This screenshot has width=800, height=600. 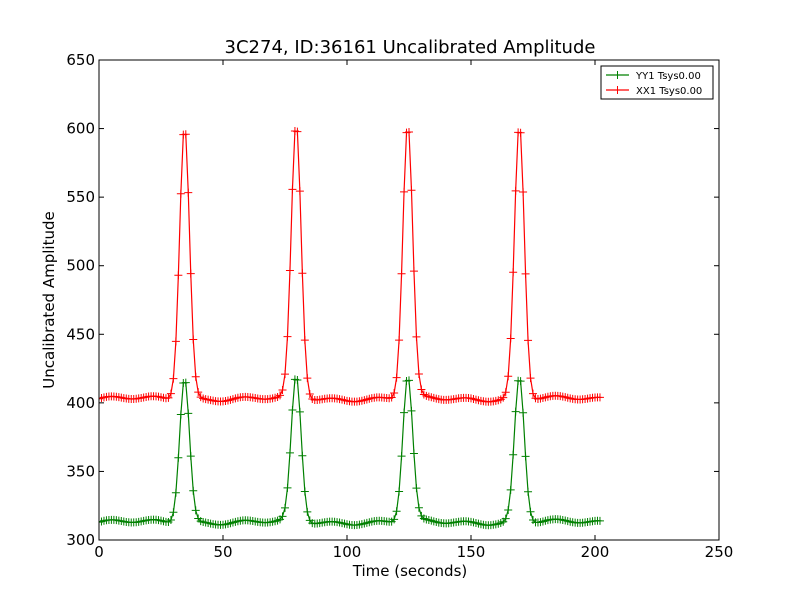 What do you see at coordinates (669, 91) in the screenshot?
I see `legend-label: XX1 Tsys0.00` at bounding box center [669, 91].